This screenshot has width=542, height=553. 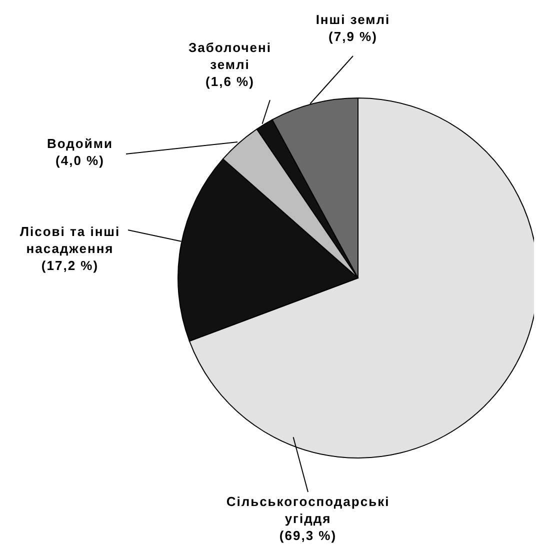 I want to click on slice-label: Заболочені землі, so click(x=230, y=56).